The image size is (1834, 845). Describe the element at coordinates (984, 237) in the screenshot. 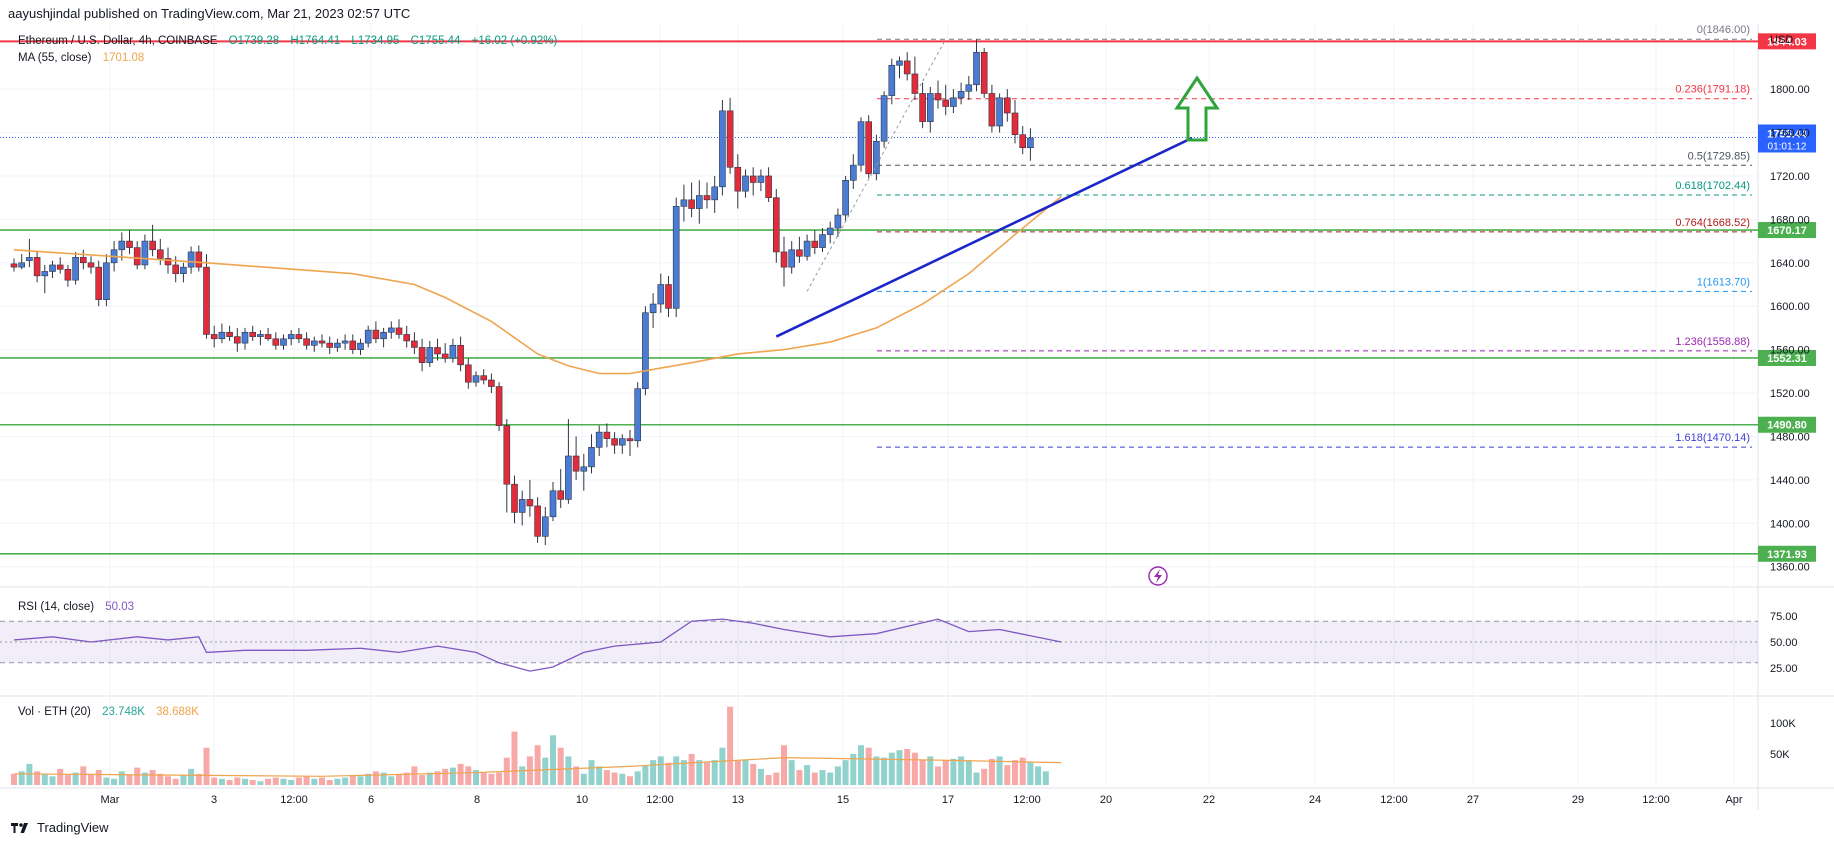

I see `ascending-trendline` at that location.